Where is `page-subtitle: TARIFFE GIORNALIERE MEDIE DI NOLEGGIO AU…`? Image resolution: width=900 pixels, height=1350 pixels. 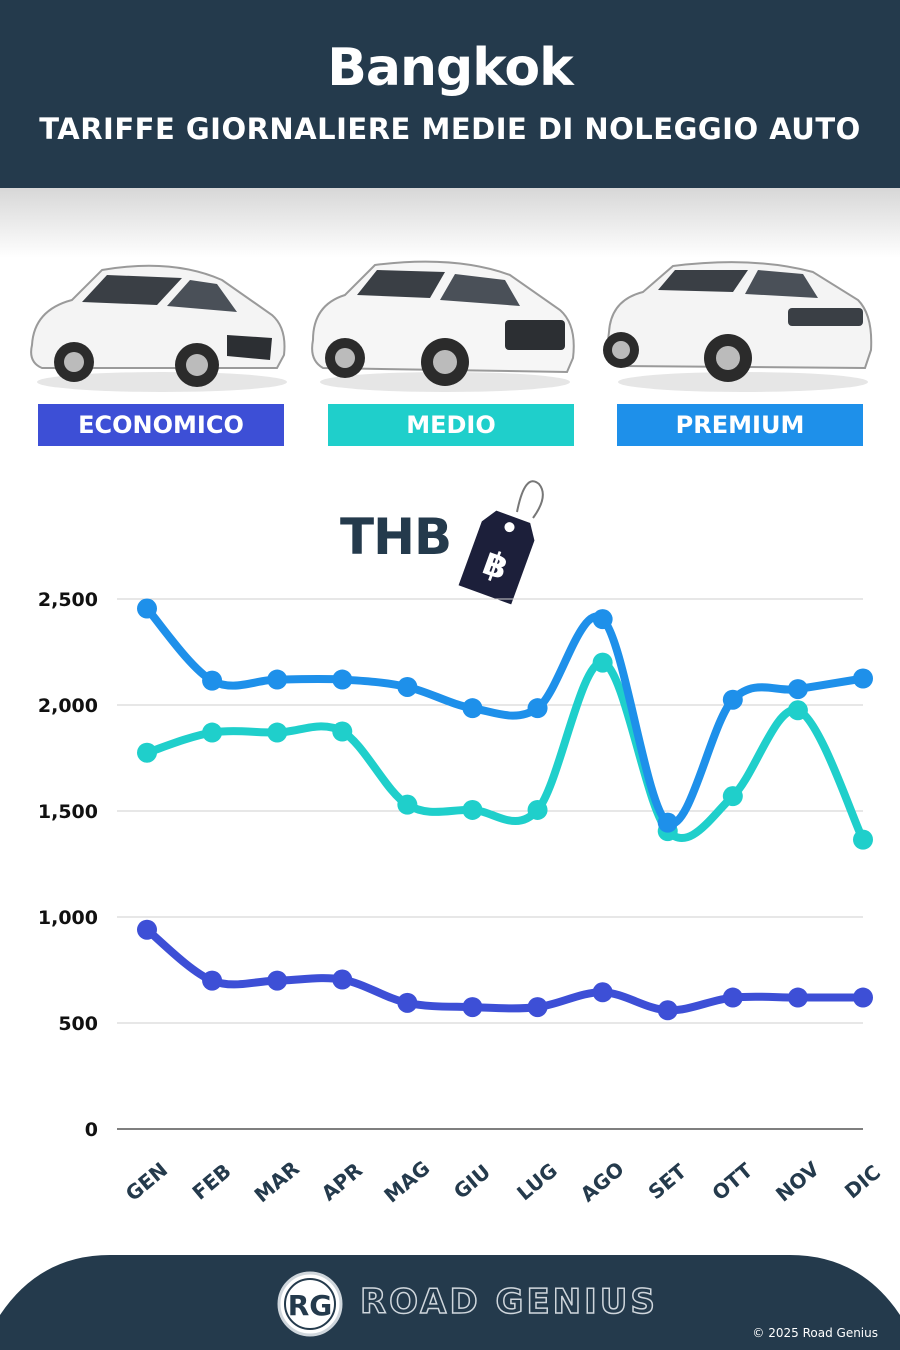 page-subtitle: TARIFFE GIORNALIERE MEDIE DI NOLEGGIO AU… is located at coordinates (450, 129).